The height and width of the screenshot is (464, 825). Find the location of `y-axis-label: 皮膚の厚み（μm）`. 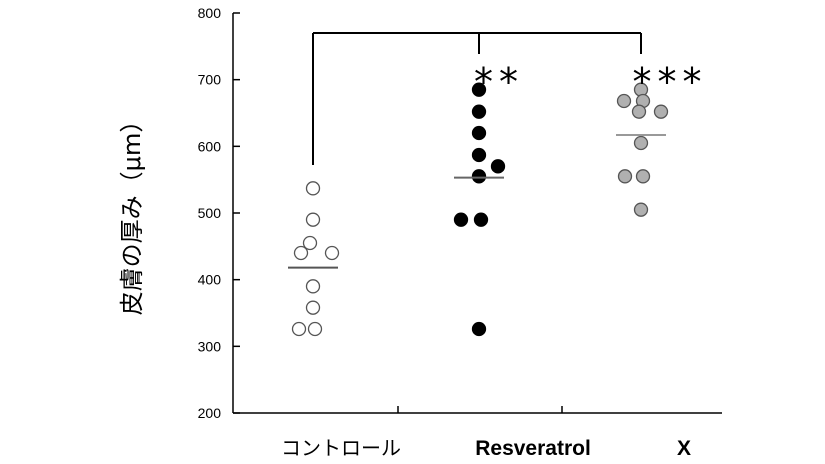

y-axis-label: 皮膚の厚み（μm） is located at coordinates (132, 212).